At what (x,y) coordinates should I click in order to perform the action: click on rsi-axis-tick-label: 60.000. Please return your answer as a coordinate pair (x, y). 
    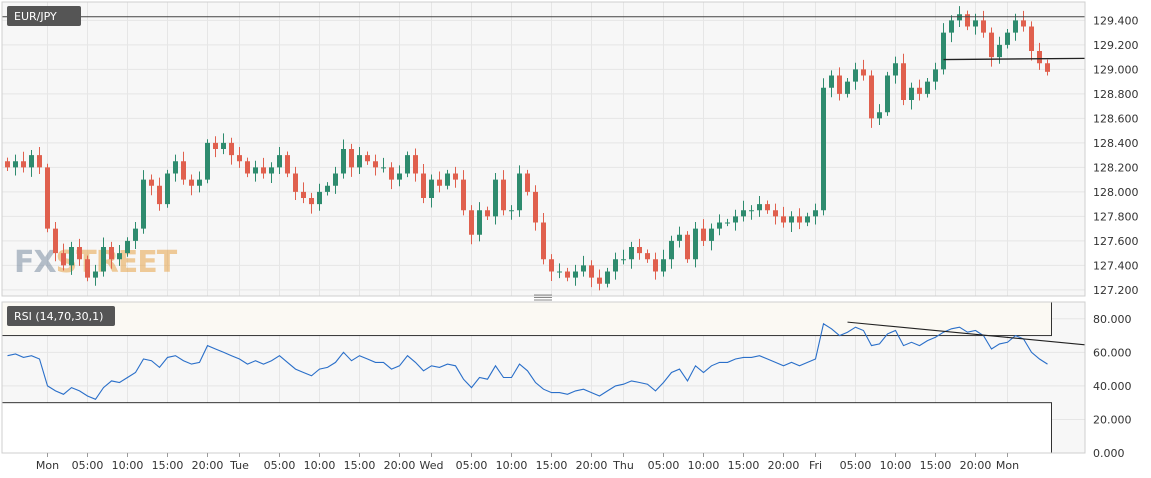
    Looking at the image, I should click on (1112, 352).